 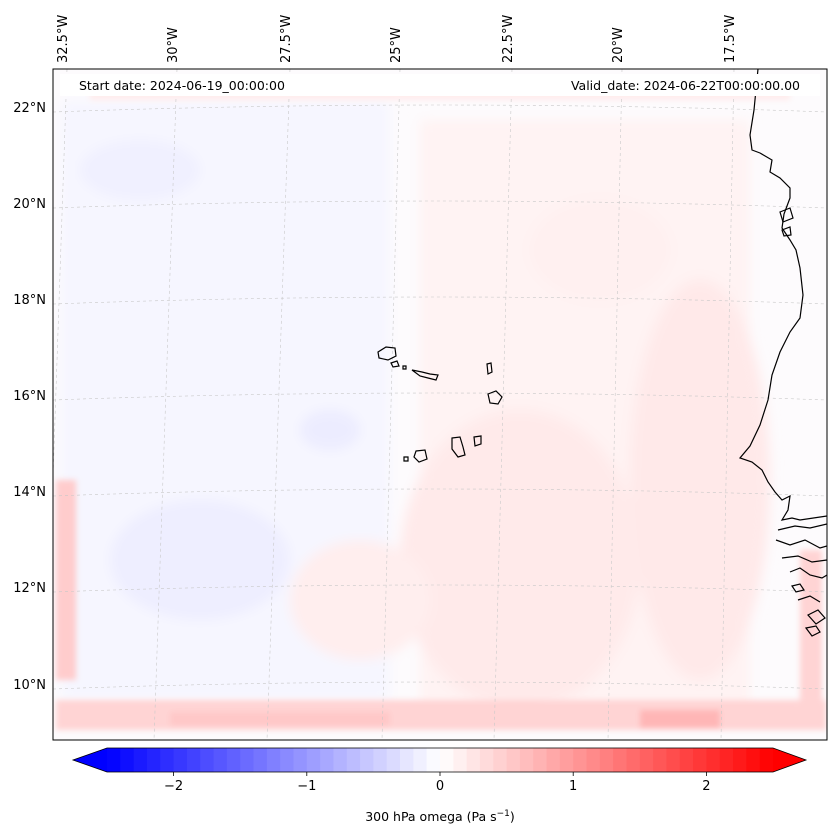 I want to click on island-santa-luzia, so click(x=404, y=367).